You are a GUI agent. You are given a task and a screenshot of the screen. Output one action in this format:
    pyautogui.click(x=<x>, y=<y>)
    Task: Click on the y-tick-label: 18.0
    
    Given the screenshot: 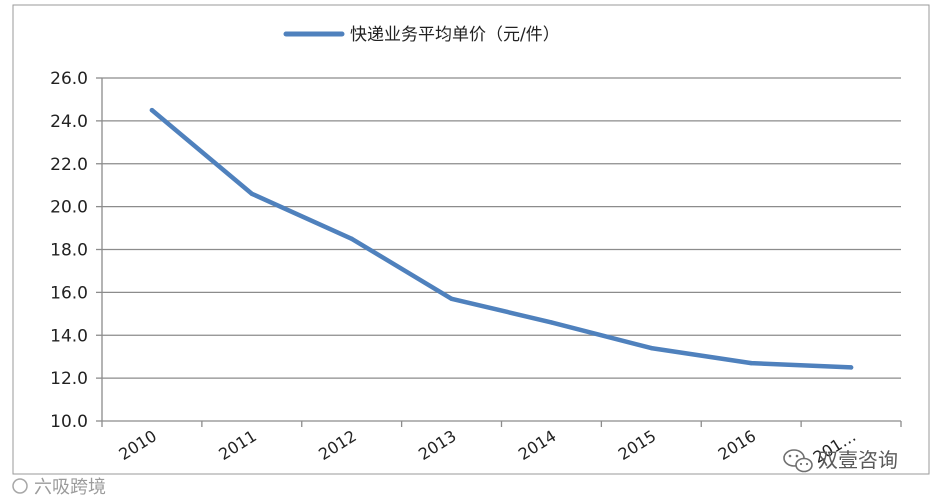 What is the action you would take?
    pyautogui.click(x=69, y=251)
    